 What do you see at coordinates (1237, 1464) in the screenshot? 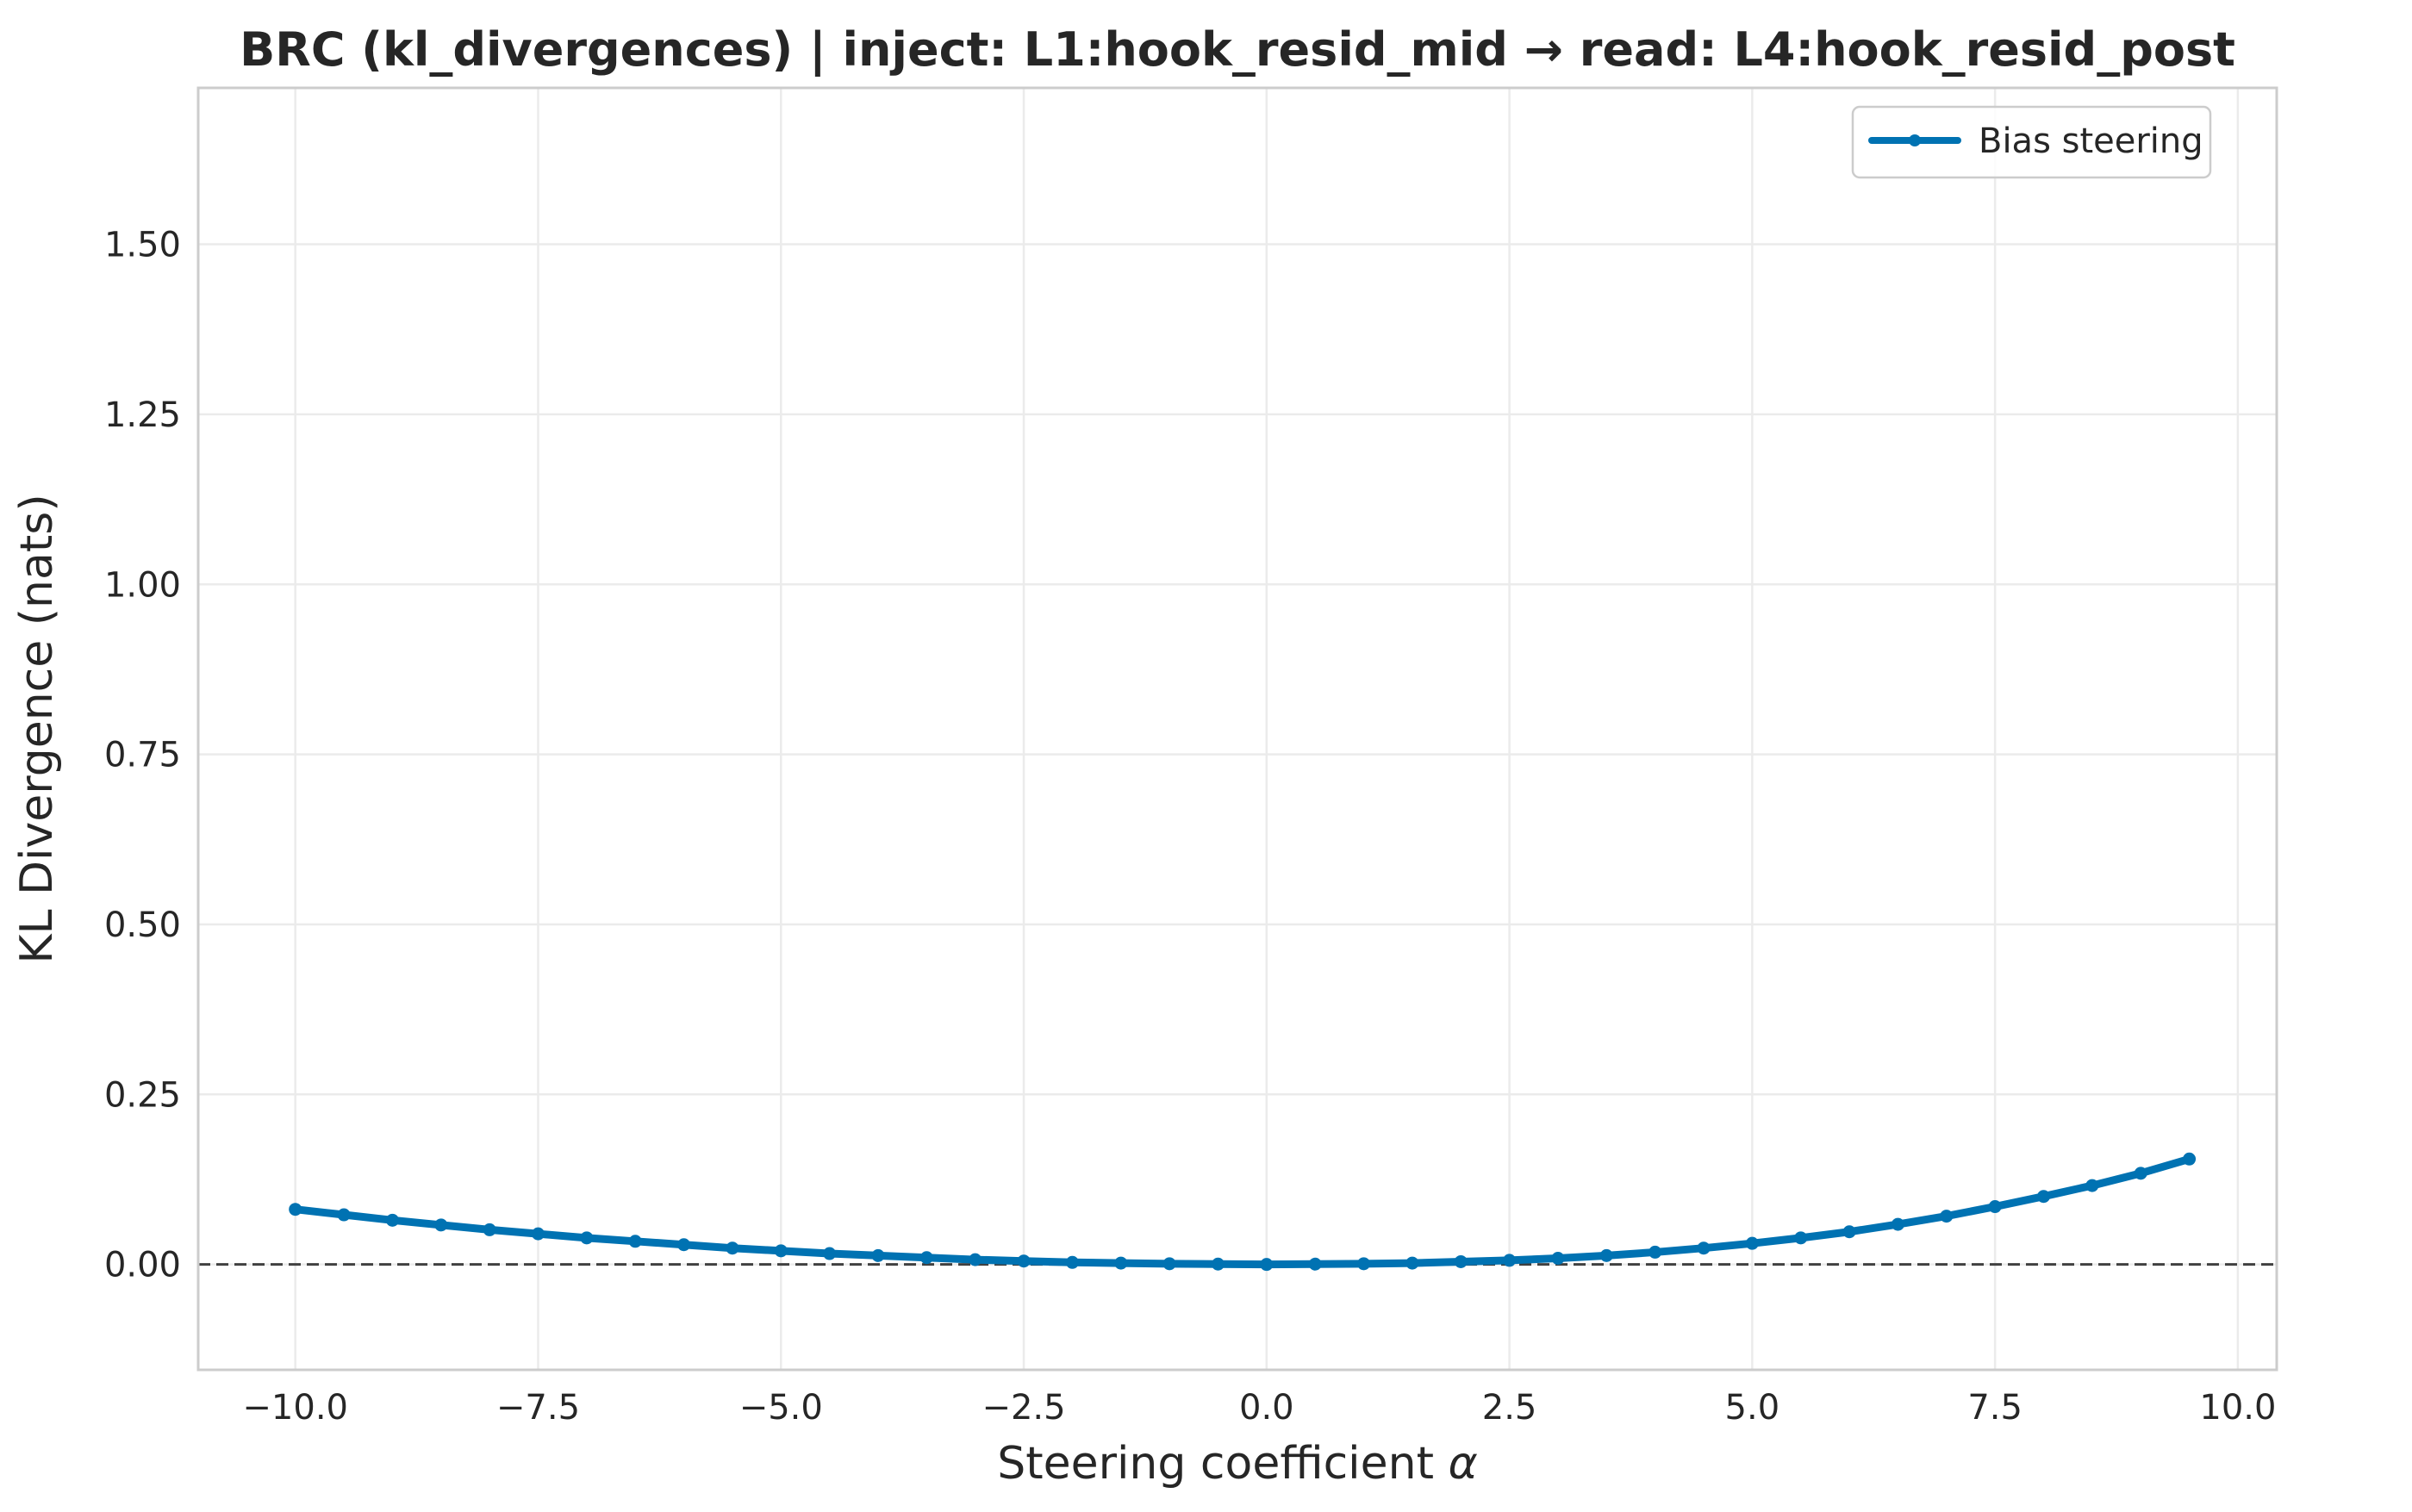
I see `x-axis-label: Steering coefficient α` at bounding box center [1237, 1464].